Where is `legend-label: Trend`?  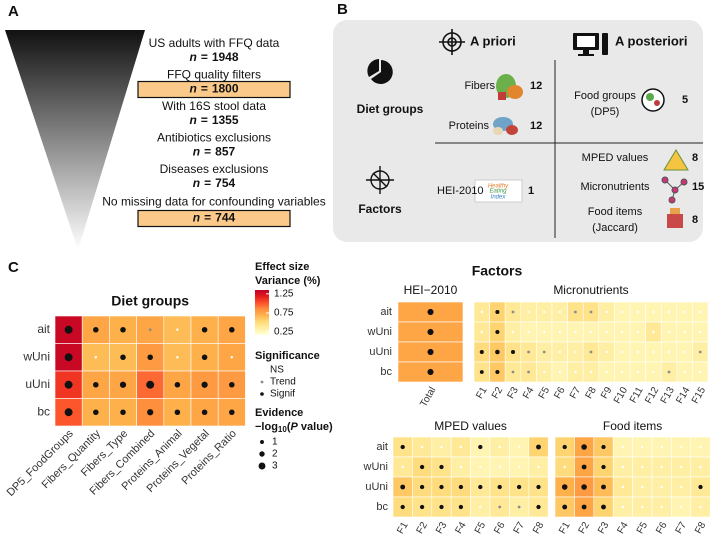 legend-label: Trend is located at coordinates (283, 382).